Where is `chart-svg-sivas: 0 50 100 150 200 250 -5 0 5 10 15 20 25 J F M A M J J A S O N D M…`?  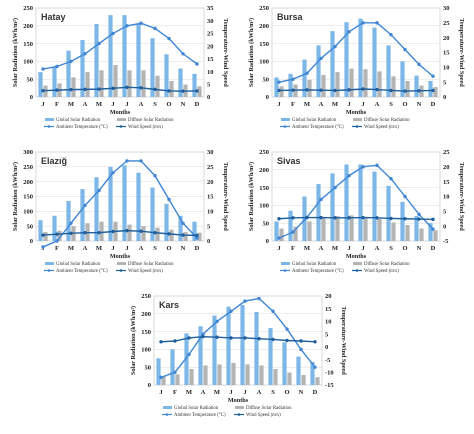 chart-svg-sivas: 0 50 100 150 200 250 -5 0 5 10 15 20 25 J F M A M J J A S O N D M… is located at coordinates (356, 211).